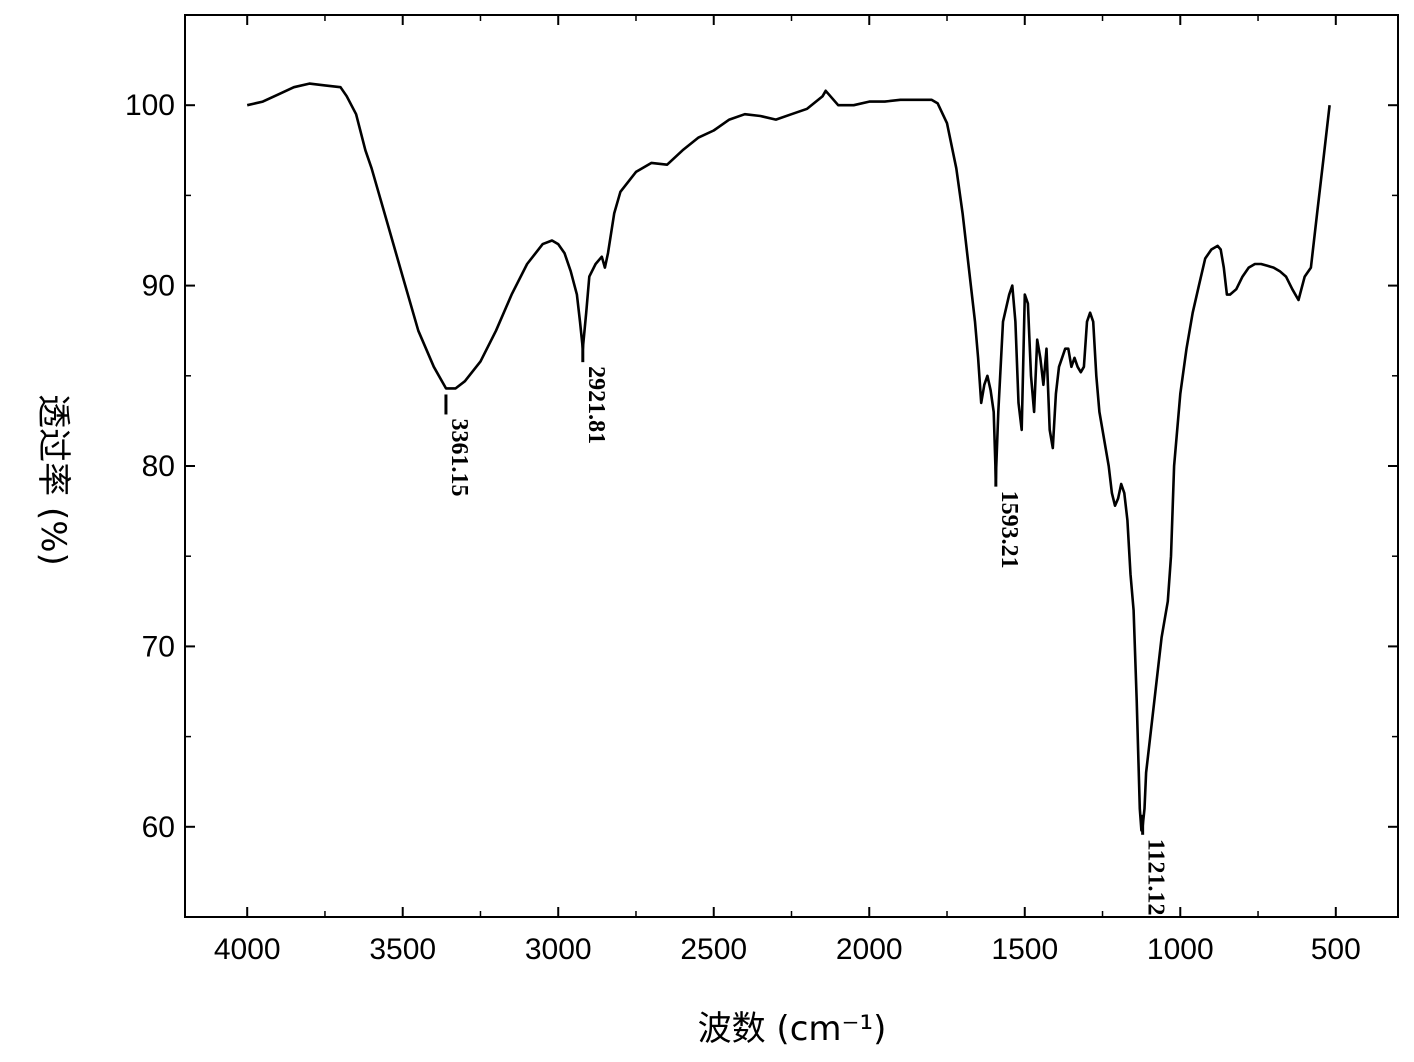 This screenshot has width=1414, height=1062. Describe the element at coordinates (869, 949) in the screenshot. I see `x-tick-label: 2000` at that location.